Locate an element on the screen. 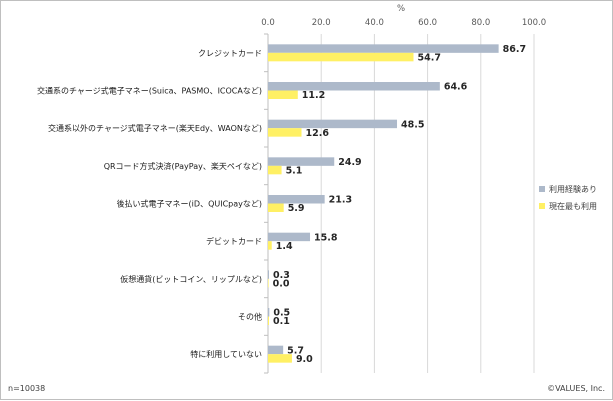 The image size is (613, 401). data-label-series-2: 5.1 is located at coordinates (294, 171).